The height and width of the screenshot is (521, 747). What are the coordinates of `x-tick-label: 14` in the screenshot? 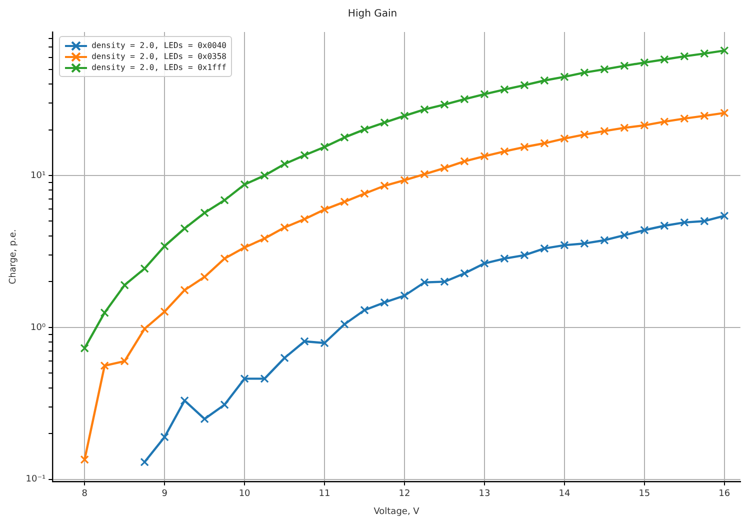 It's located at (564, 494).